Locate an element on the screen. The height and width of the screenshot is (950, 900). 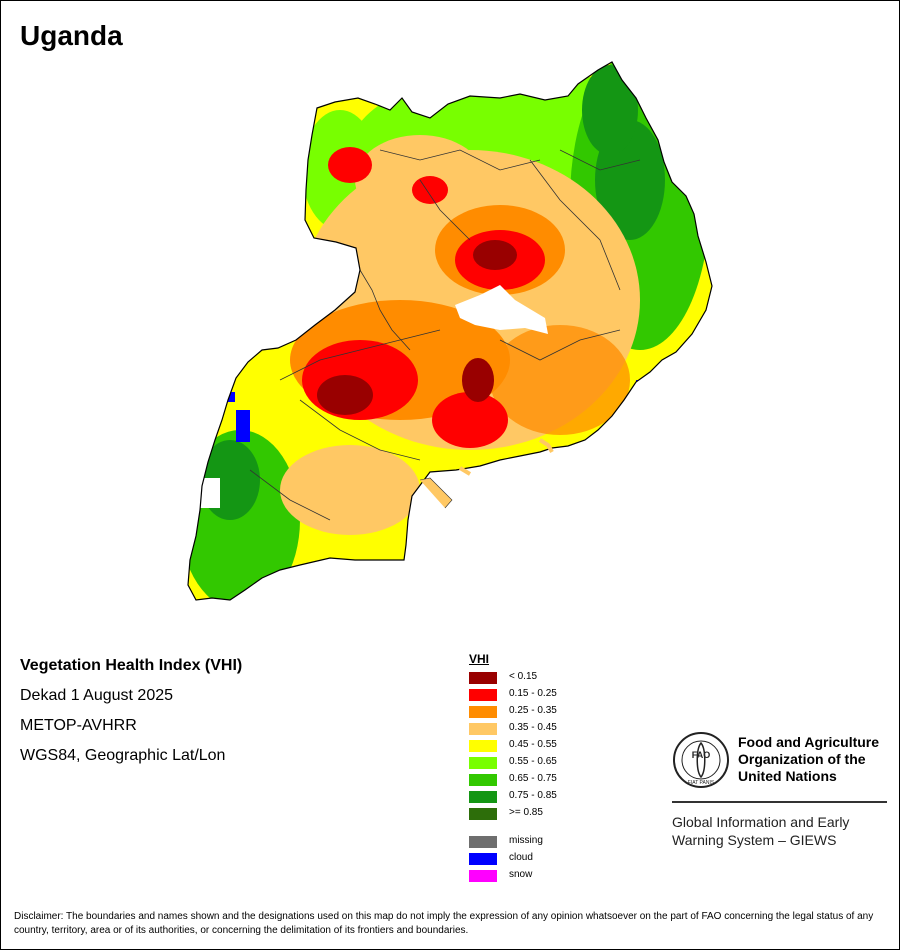
org-name-line: Food and Agriculture is located at coordinates (809, 742).